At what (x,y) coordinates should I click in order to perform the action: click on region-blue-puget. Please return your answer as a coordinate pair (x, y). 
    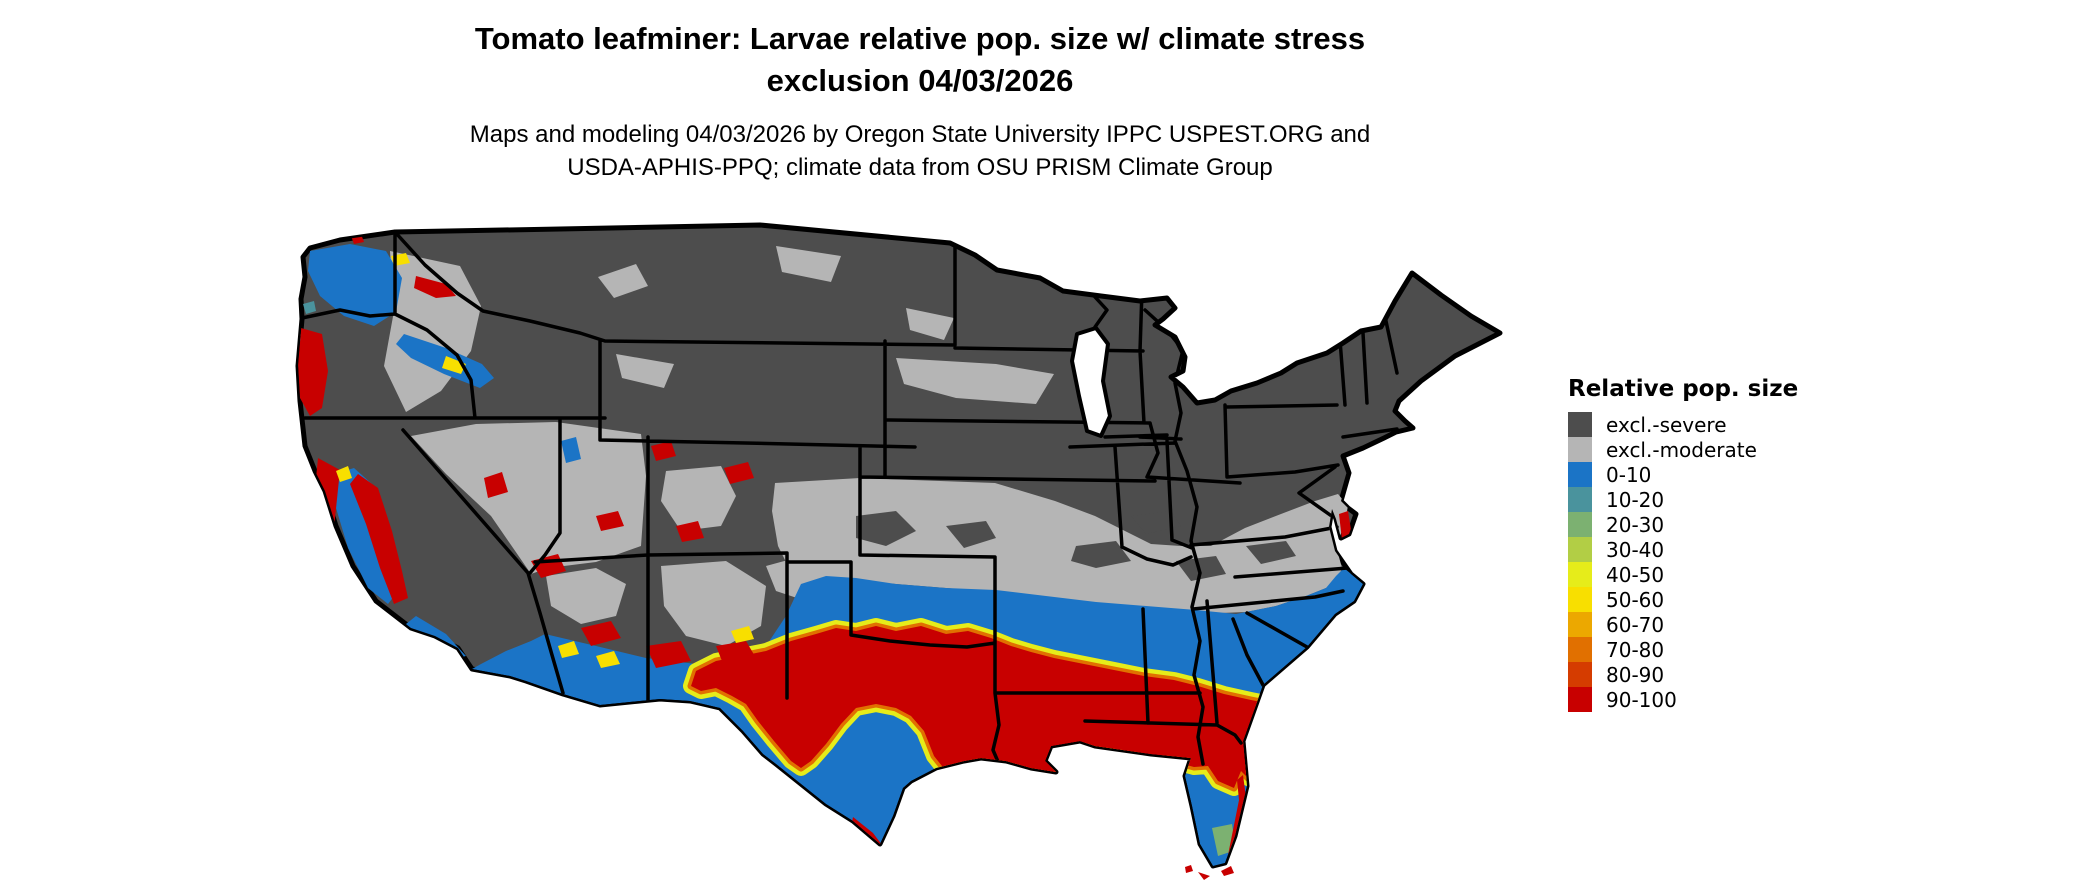
    Looking at the image, I should click on (355, 285).